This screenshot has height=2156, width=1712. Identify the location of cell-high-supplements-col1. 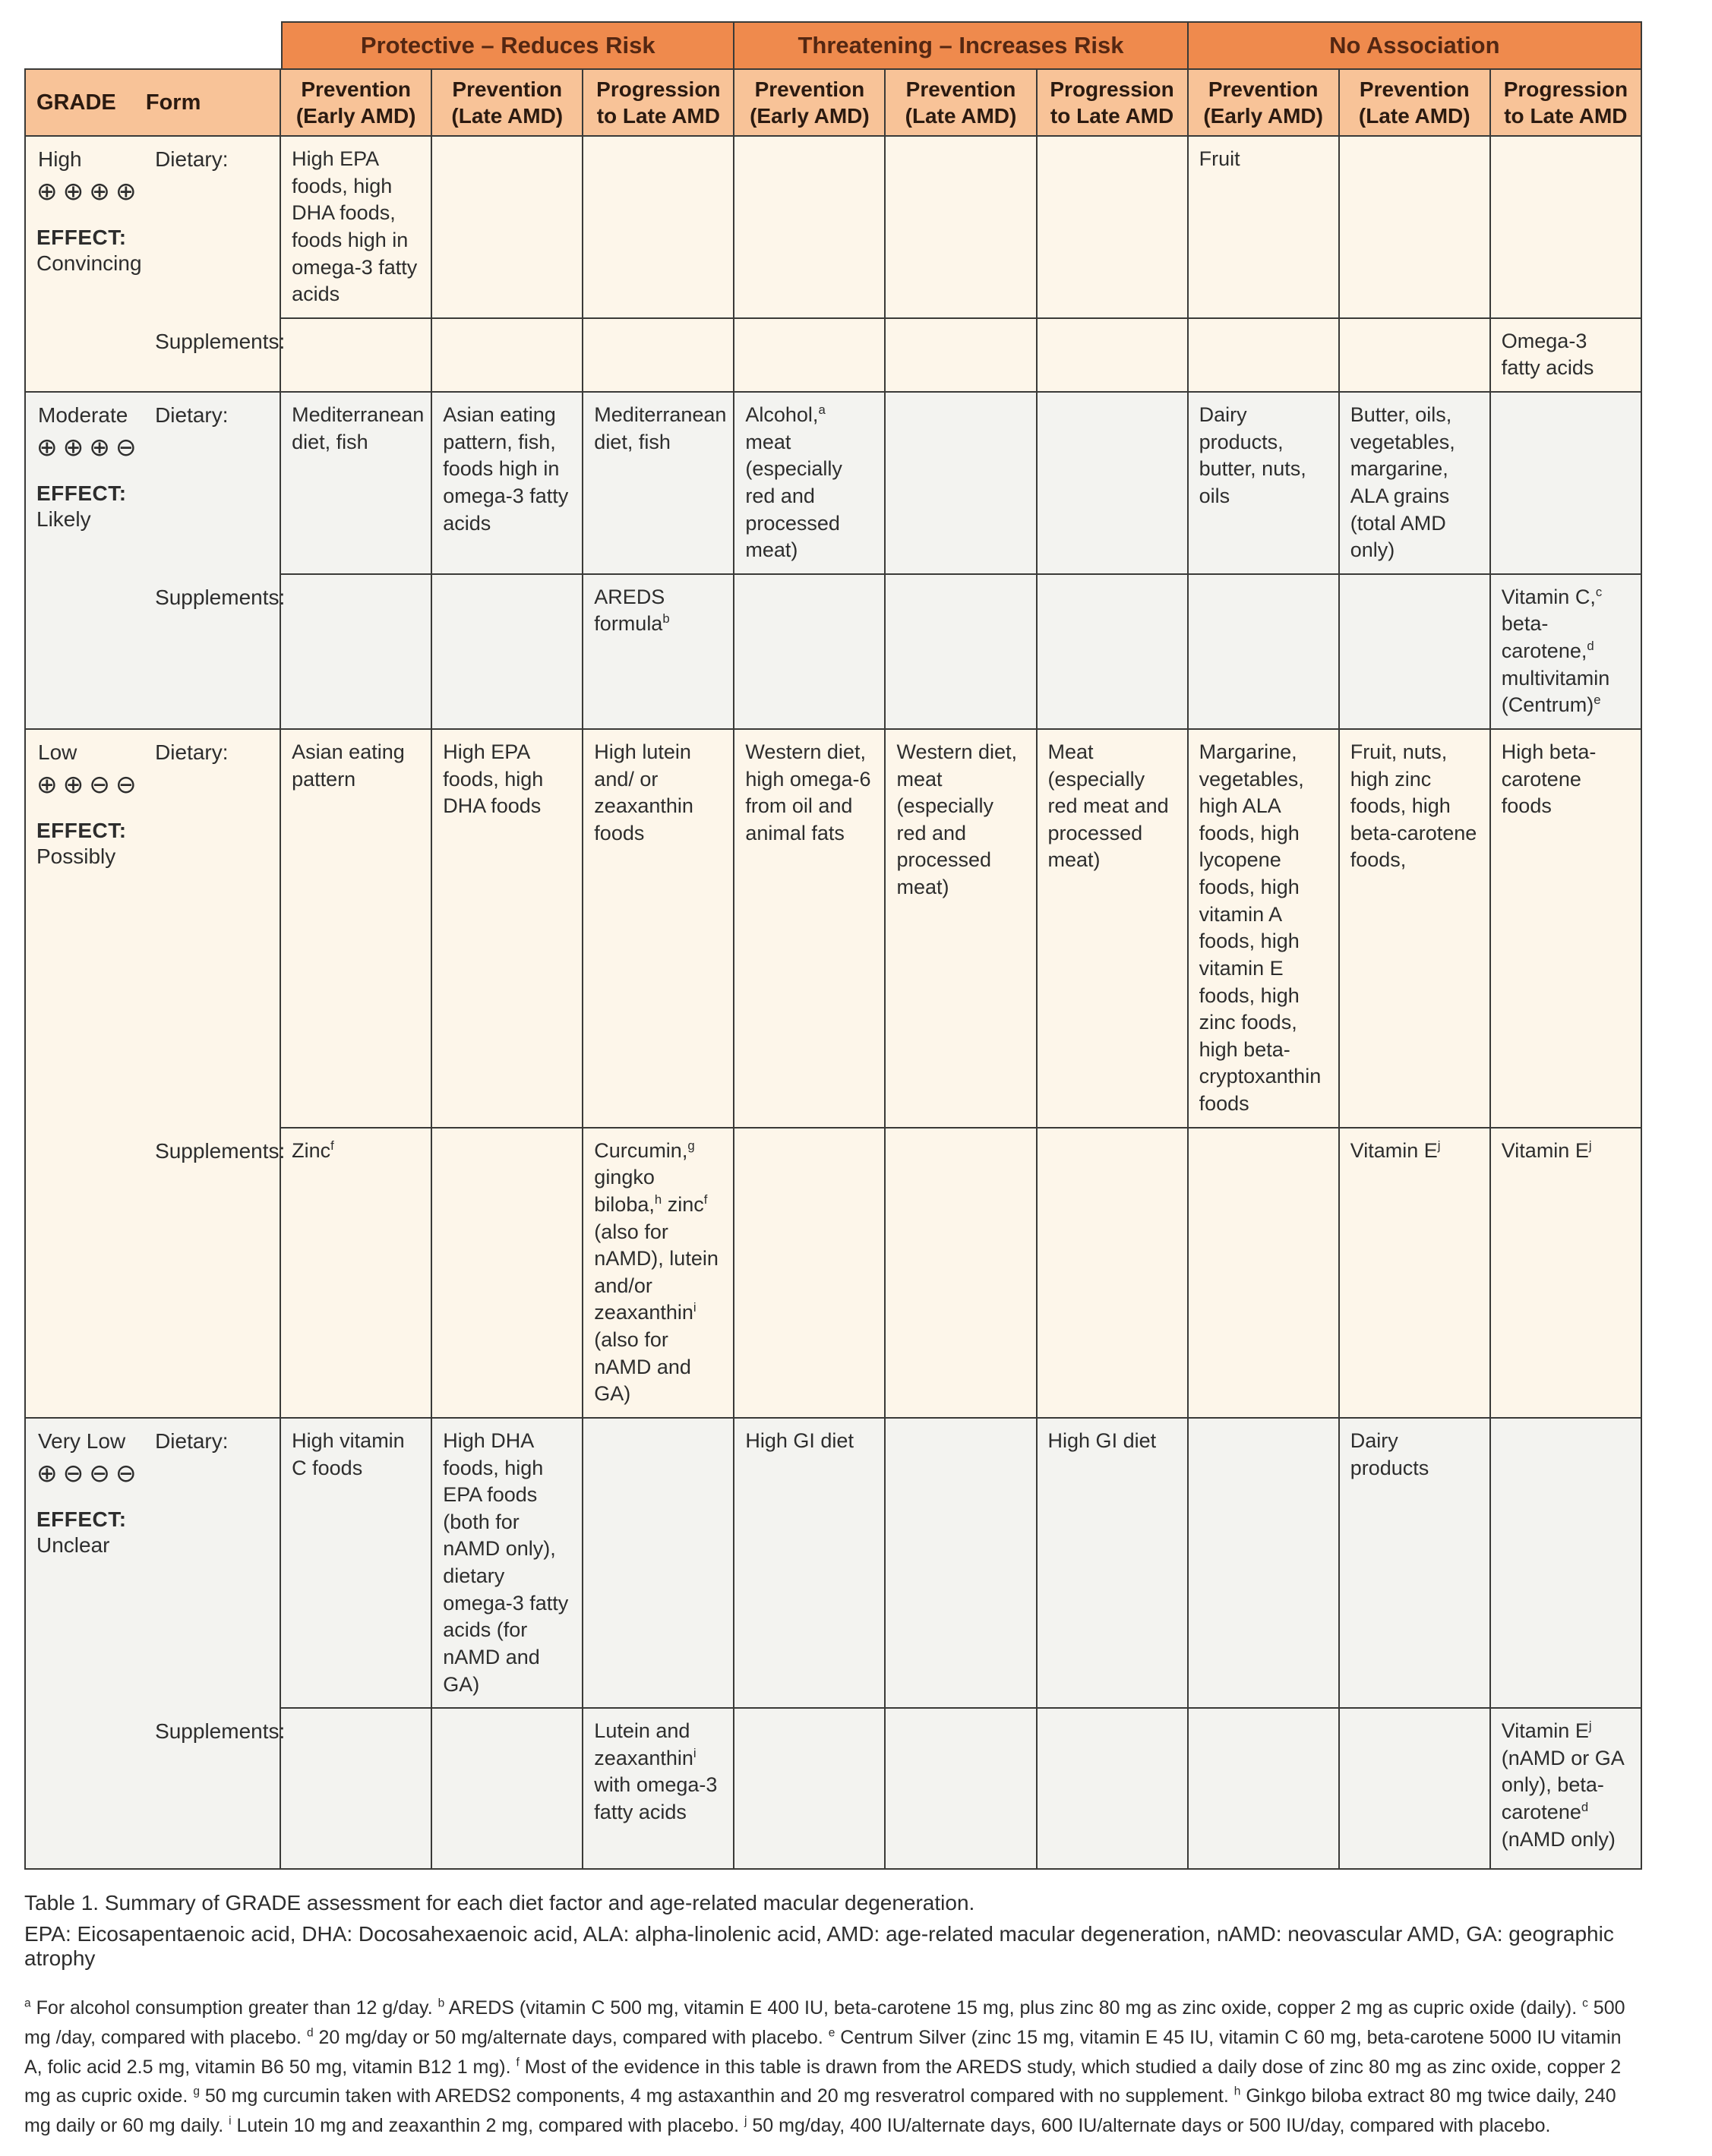
(357, 355).